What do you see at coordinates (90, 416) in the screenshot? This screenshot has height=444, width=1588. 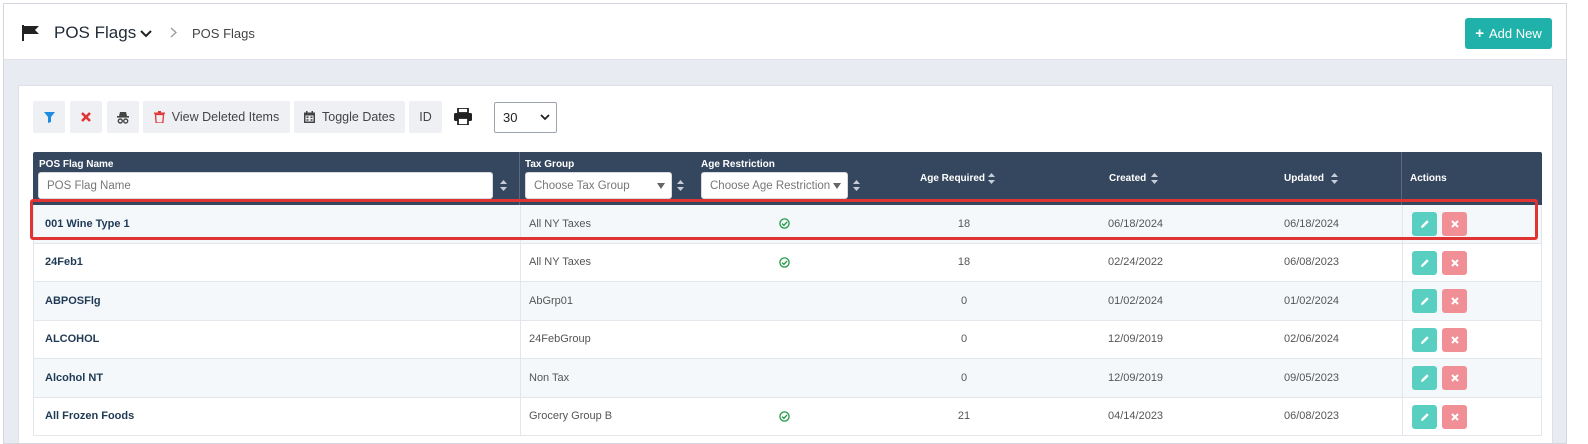 I see `flag-name: All Frozen Foods` at bounding box center [90, 416].